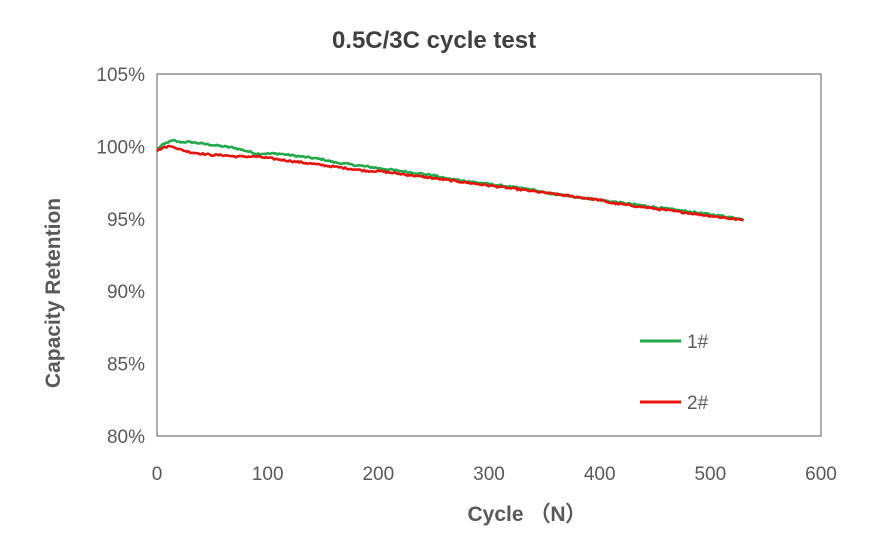 This screenshot has width=869, height=545. I want to click on legend: 1# 2#, so click(674, 373).